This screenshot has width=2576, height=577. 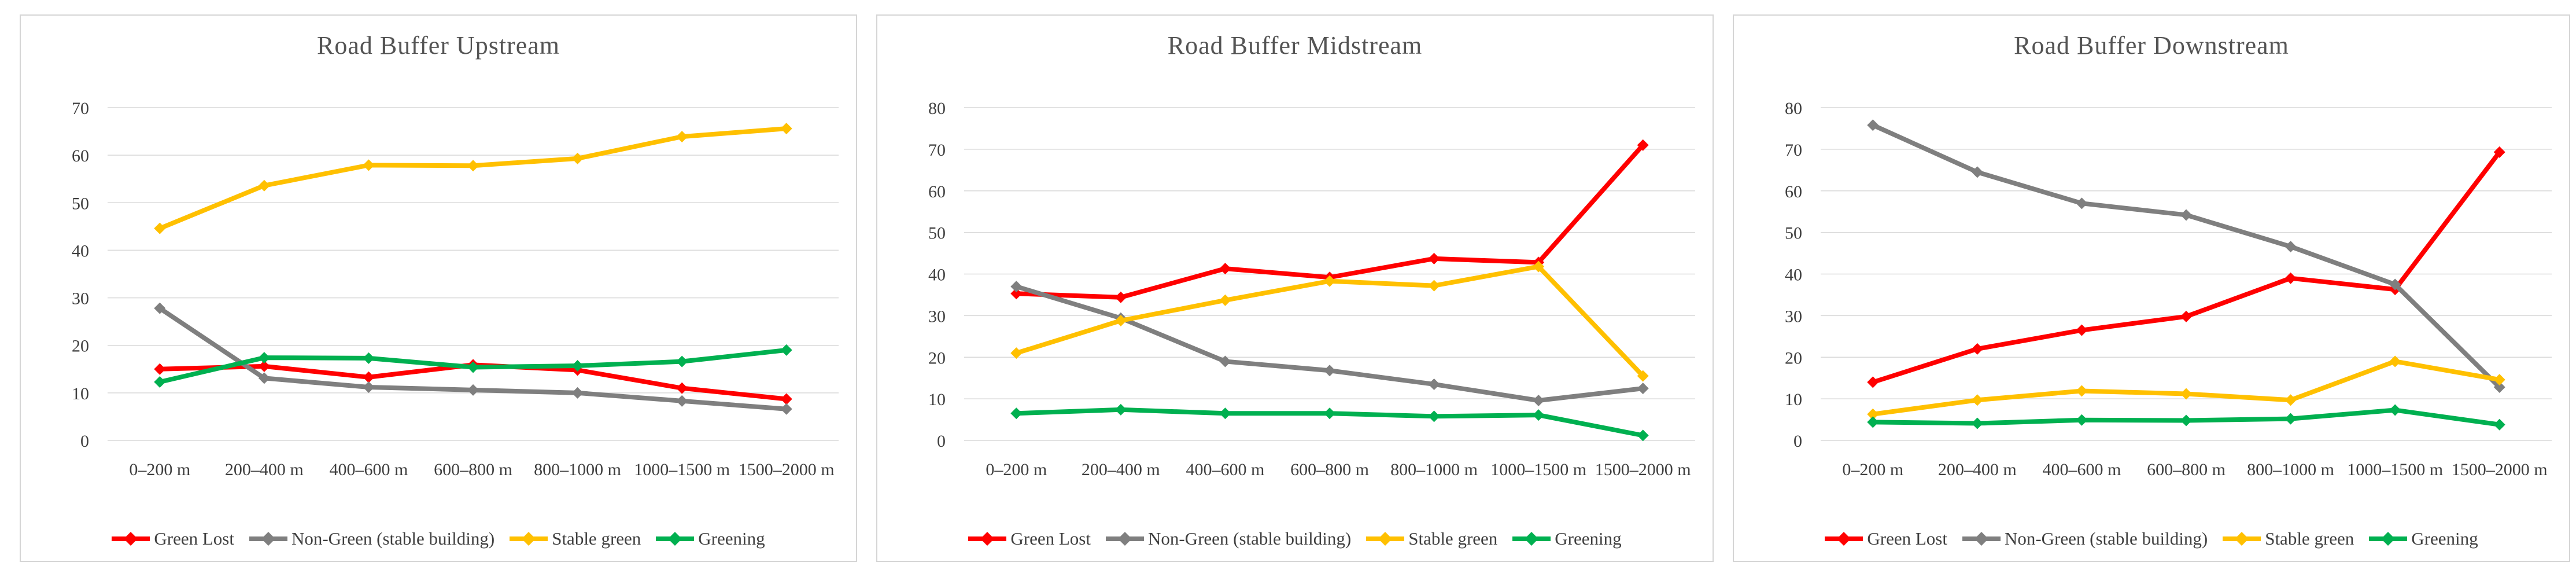 I want to click on legend-item-greening: Greening, so click(x=2423, y=538).